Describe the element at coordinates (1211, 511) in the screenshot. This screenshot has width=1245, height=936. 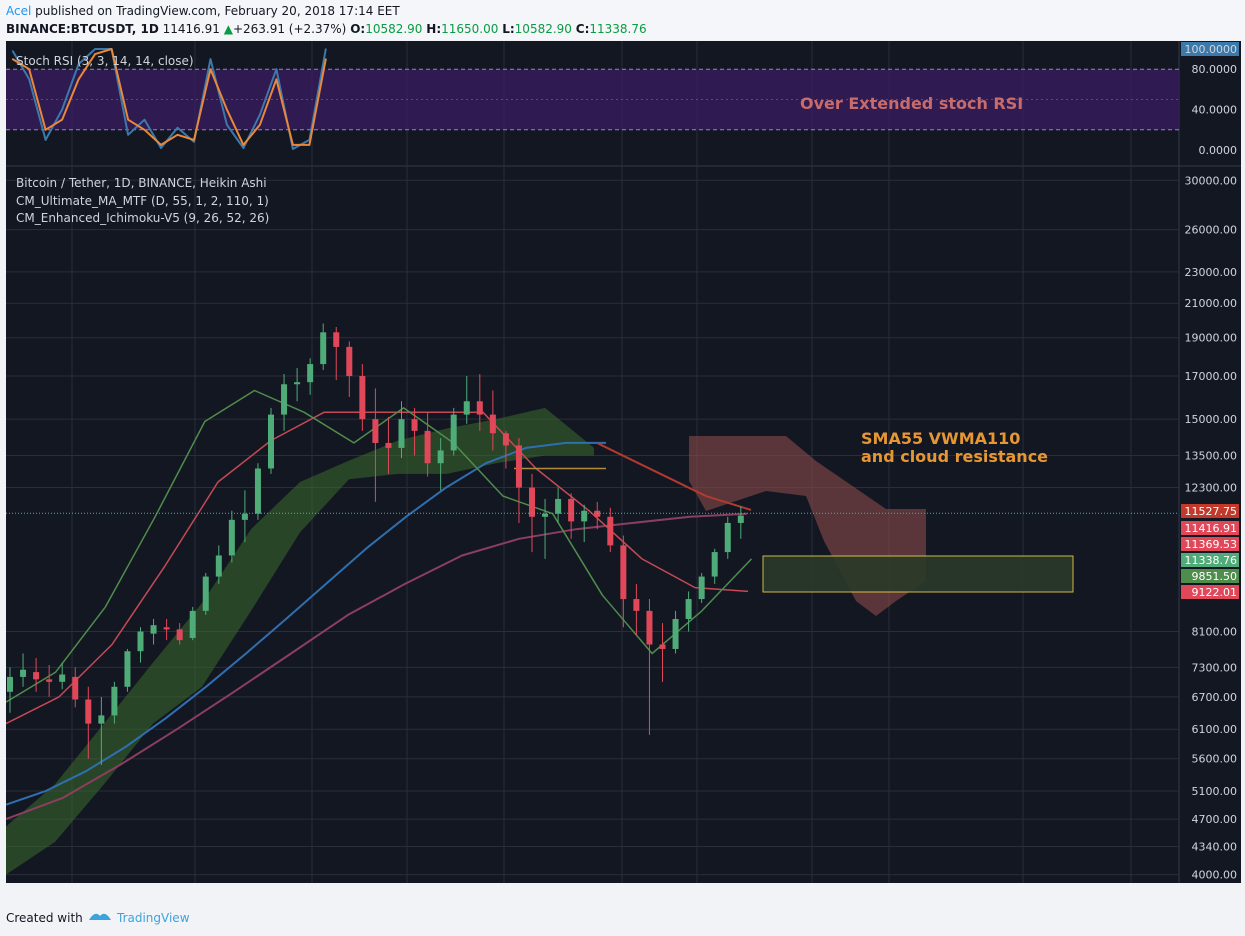
I see `price-label: 11527.75` at that location.